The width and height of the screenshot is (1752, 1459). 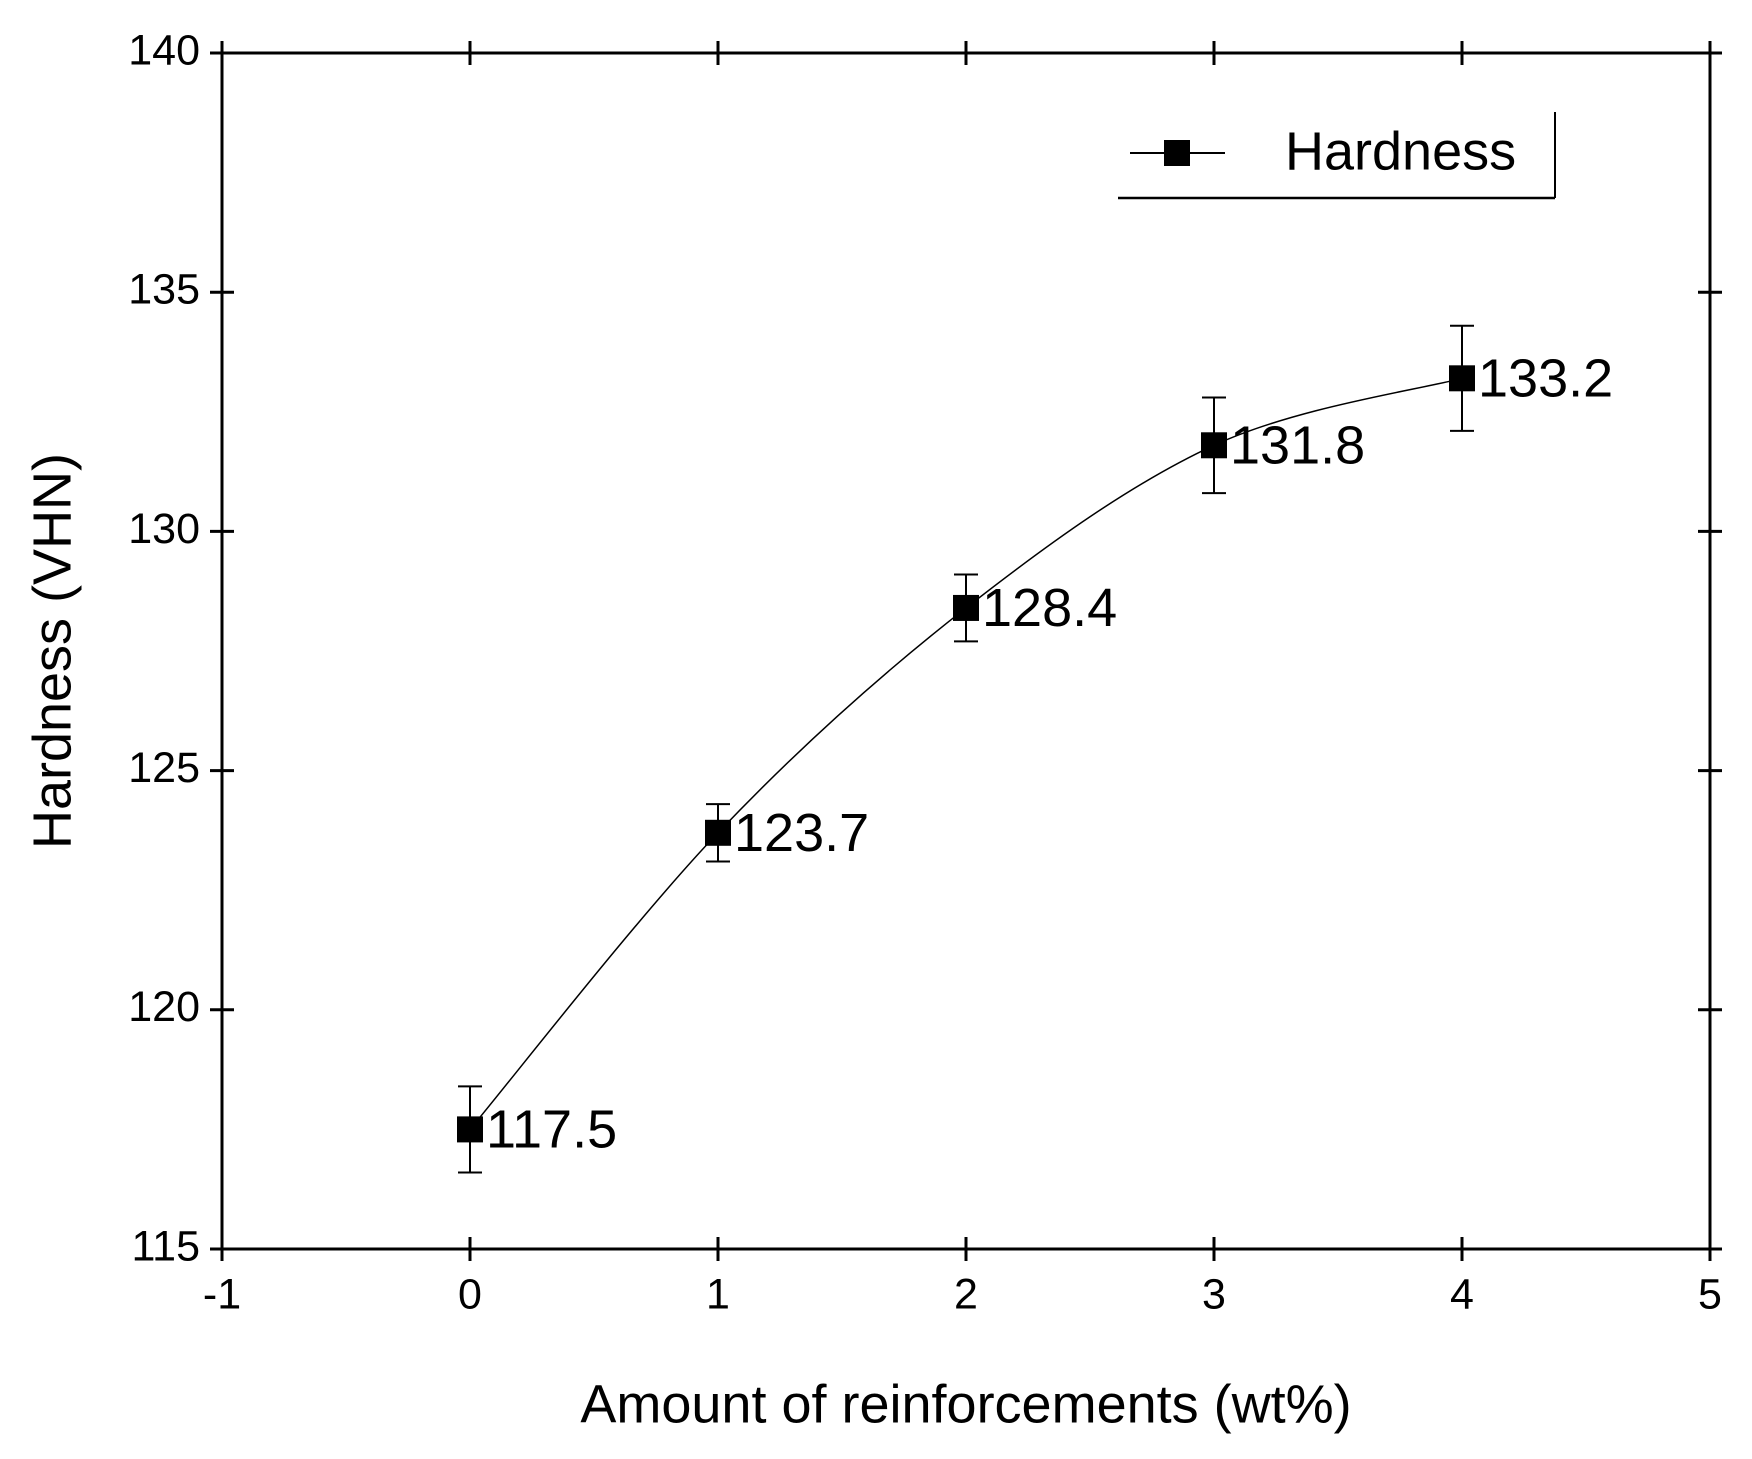 I want to click on x-tick-label: -1, so click(x=222, y=1294).